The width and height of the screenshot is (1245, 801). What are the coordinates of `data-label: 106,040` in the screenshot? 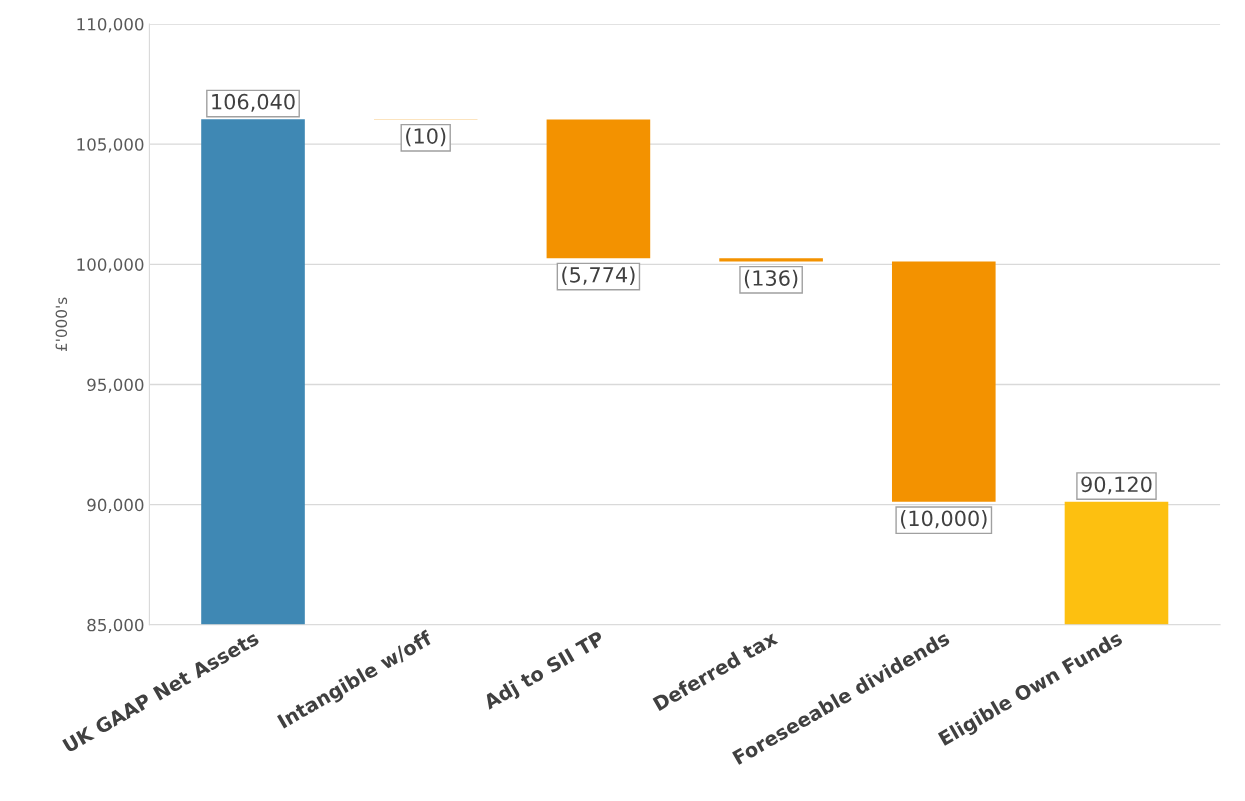 It's located at (253, 102).